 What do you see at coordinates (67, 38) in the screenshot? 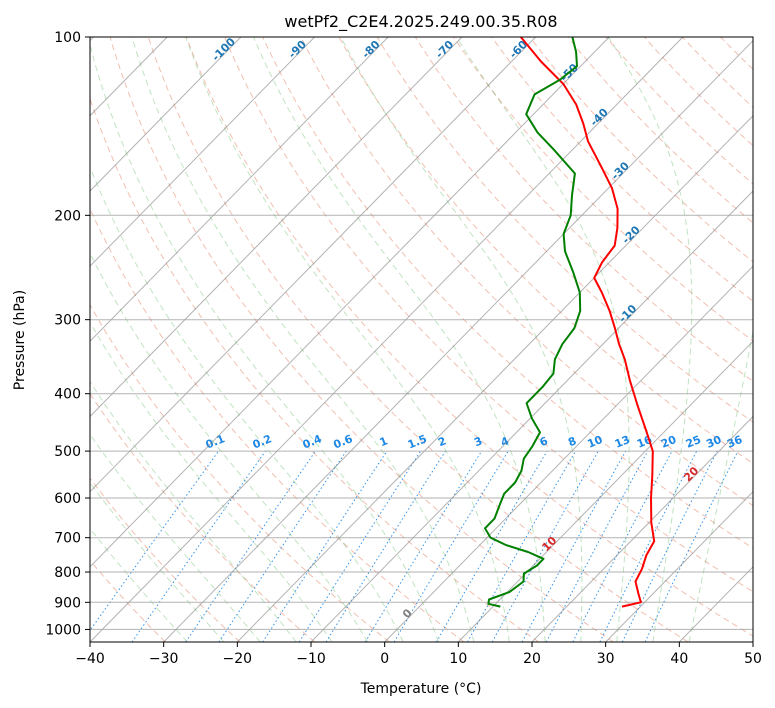
I see `y-tick-label: 100` at bounding box center [67, 38].